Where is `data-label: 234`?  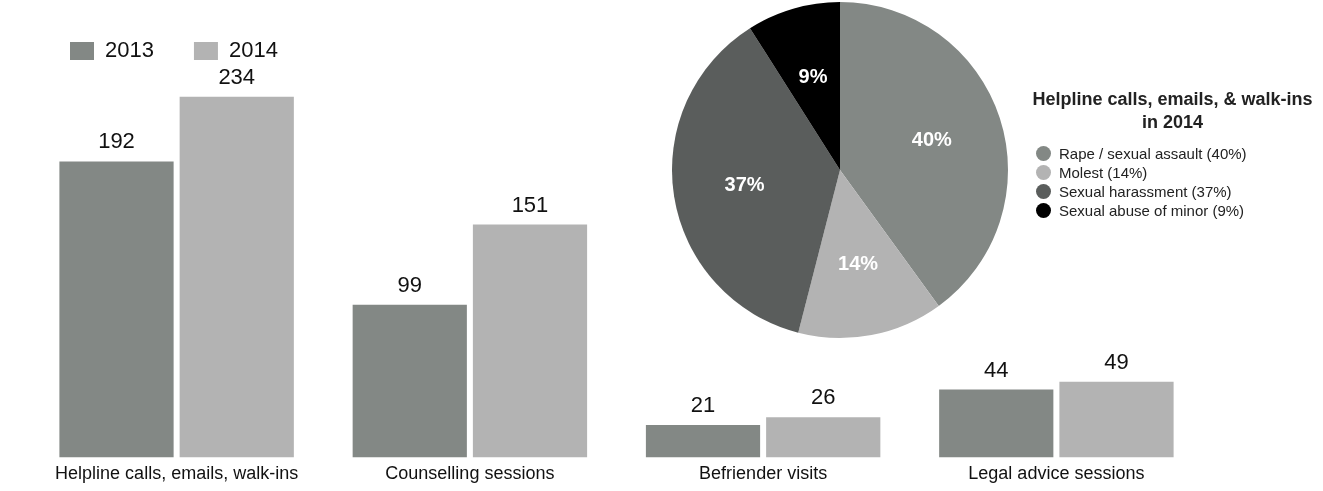 data-label: 234 is located at coordinates (237, 76).